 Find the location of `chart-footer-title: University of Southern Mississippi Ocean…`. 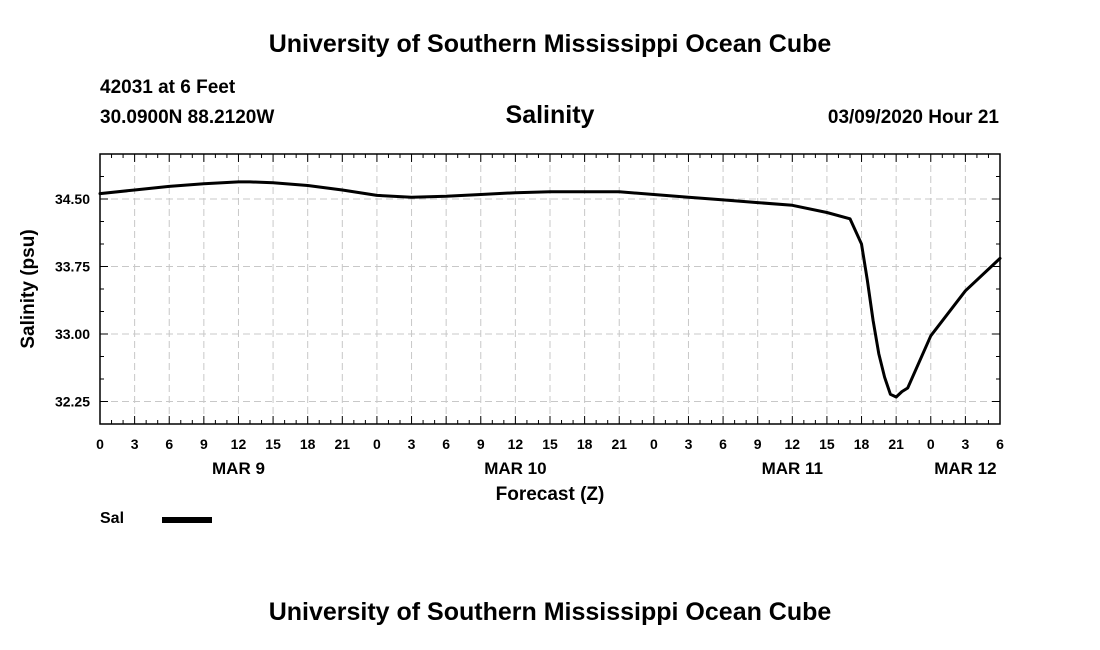

chart-footer-title: University of Southern Mississippi Ocean… is located at coordinates (550, 612).